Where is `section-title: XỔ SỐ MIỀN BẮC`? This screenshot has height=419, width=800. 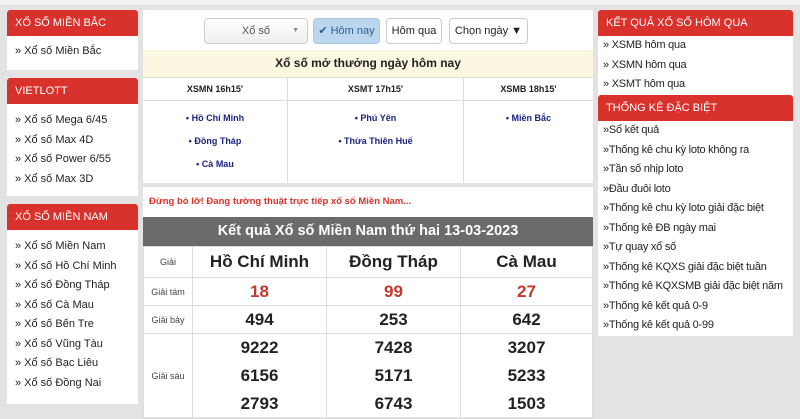
section-title: XỔ SỐ MIỀN BẮC is located at coordinates (72, 23).